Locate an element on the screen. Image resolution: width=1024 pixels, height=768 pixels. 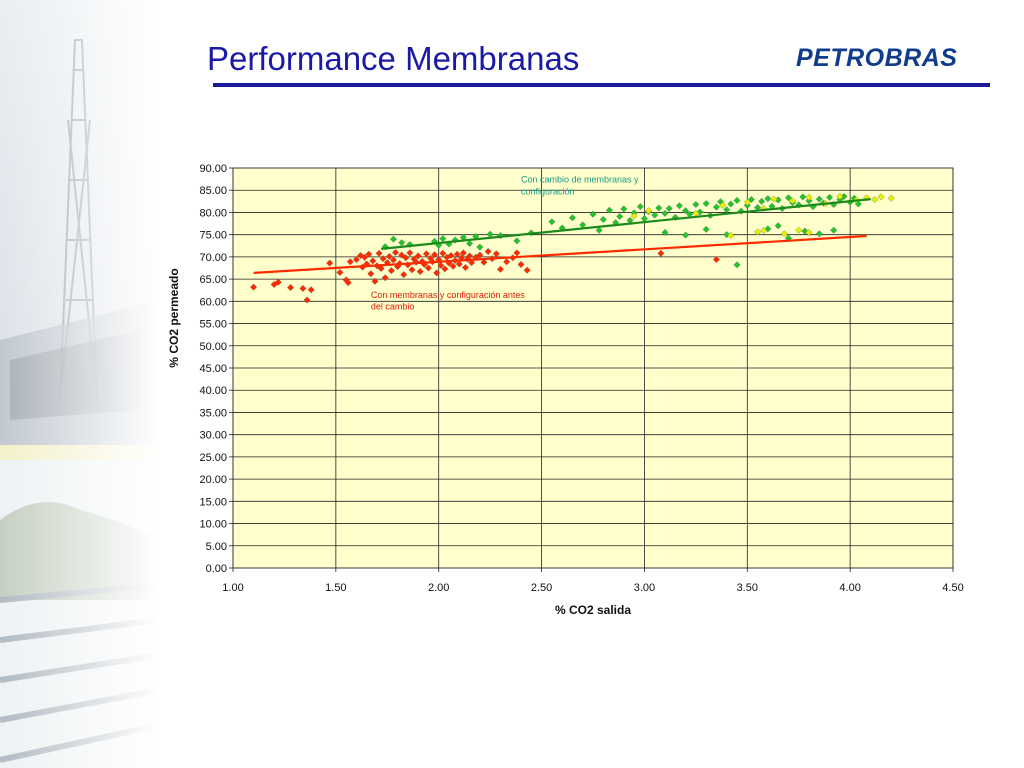
data-points is located at coordinates (572, 248).